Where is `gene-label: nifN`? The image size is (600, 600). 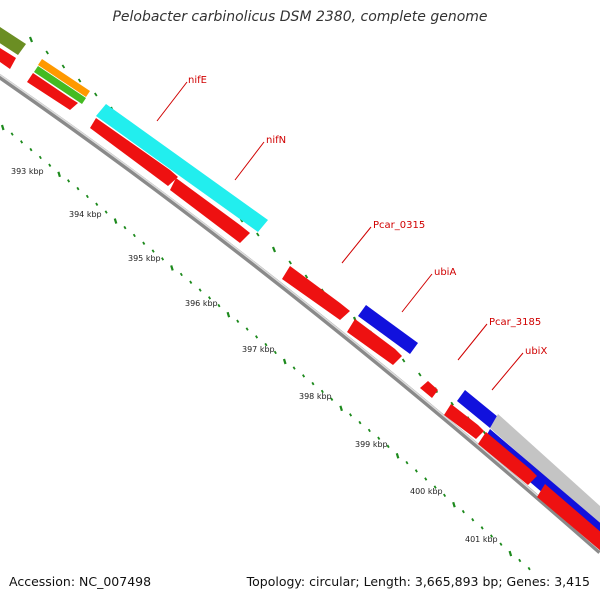 gene-label: nifN is located at coordinates (276, 140).